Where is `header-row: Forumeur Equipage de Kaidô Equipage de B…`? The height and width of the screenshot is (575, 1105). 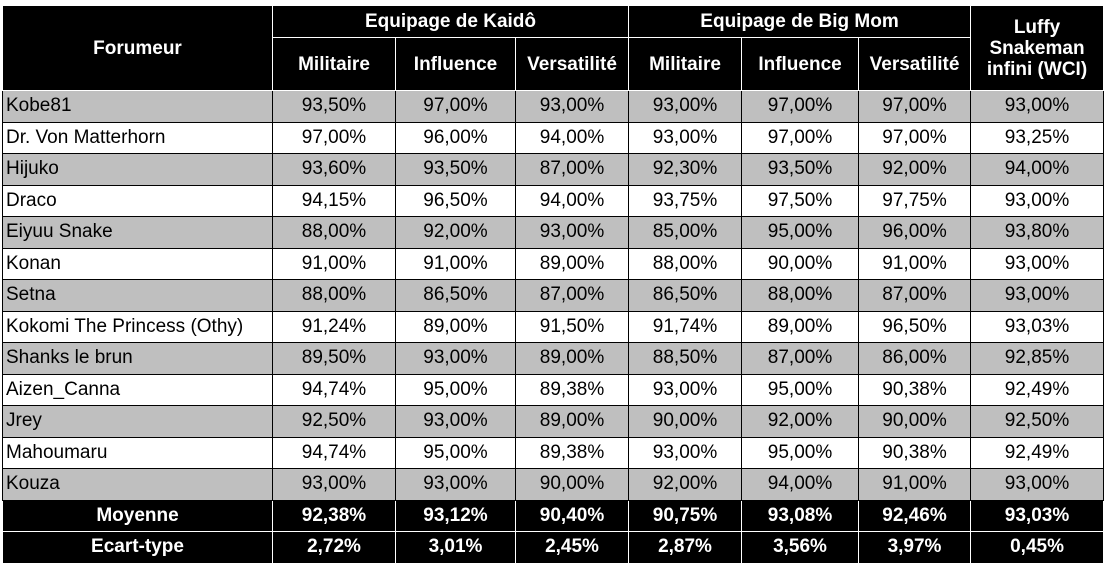 header-row: Forumeur Equipage de Kaidô Equipage de B… is located at coordinates (553, 48).